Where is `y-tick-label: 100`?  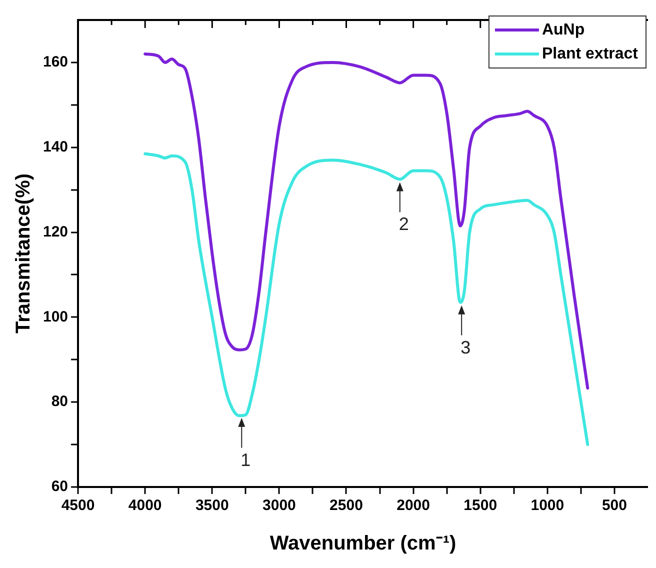 y-tick-label: 100 is located at coordinates (55, 317).